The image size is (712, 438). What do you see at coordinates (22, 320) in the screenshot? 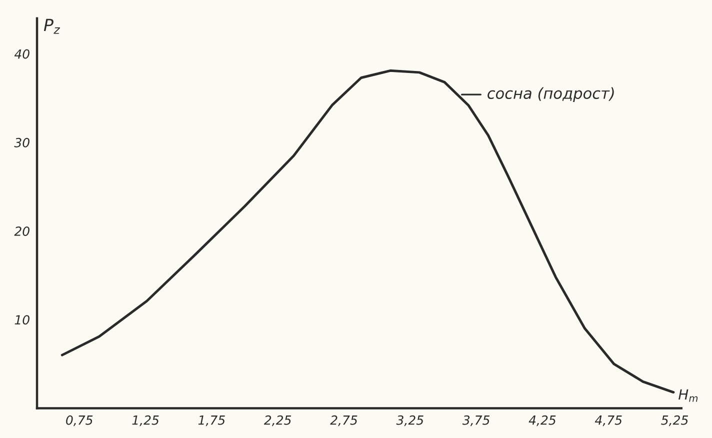
I see `y-tick-label: 10` at bounding box center [22, 320].